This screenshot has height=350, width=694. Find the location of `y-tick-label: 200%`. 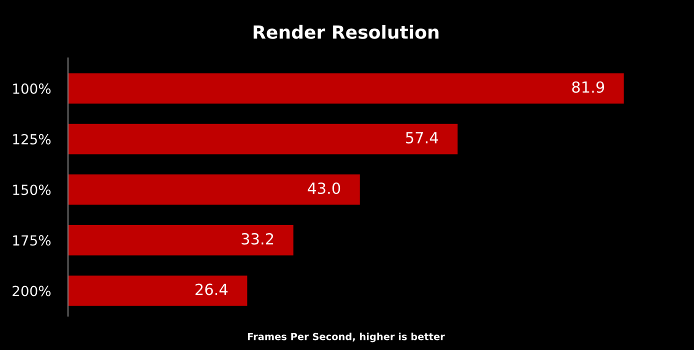

y-tick-label: 200% is located at coordinates (31, 291).